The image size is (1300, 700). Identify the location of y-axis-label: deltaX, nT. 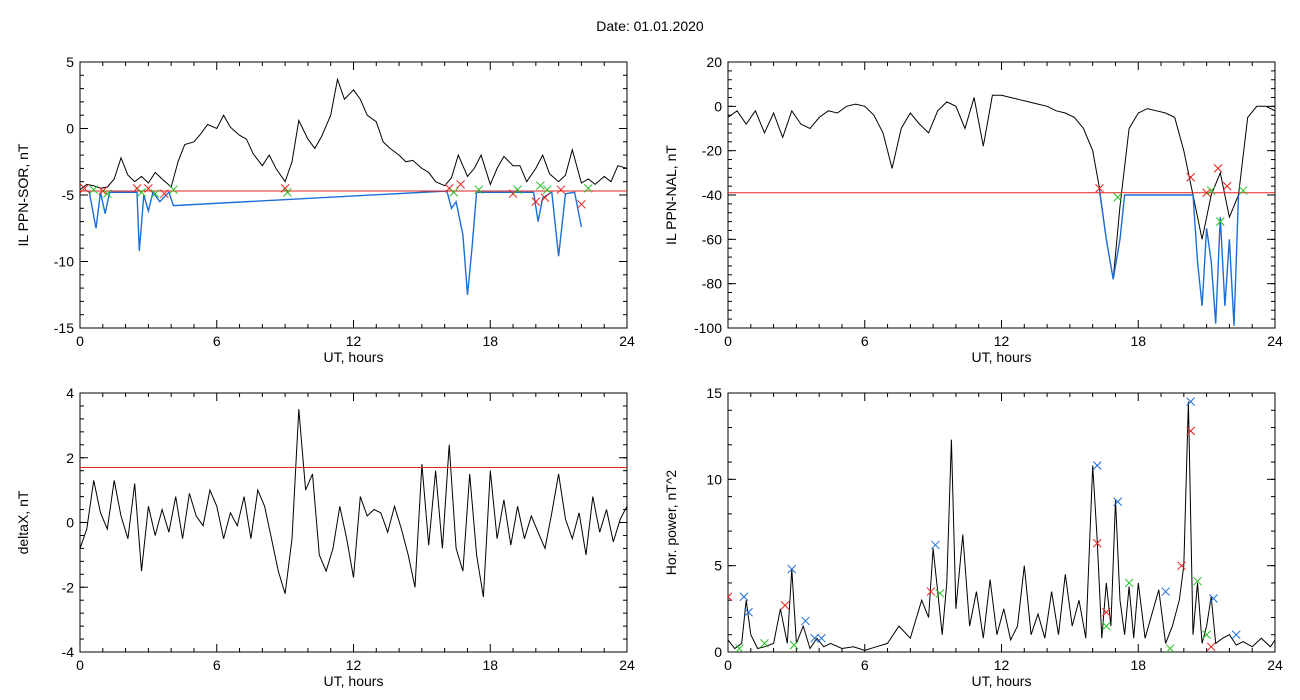
(23, 522).